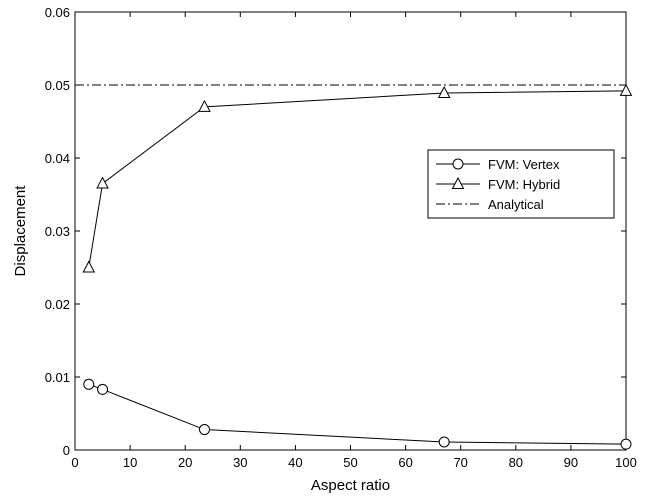  I want to click on x-tick-label: 80, so click(516, 462).